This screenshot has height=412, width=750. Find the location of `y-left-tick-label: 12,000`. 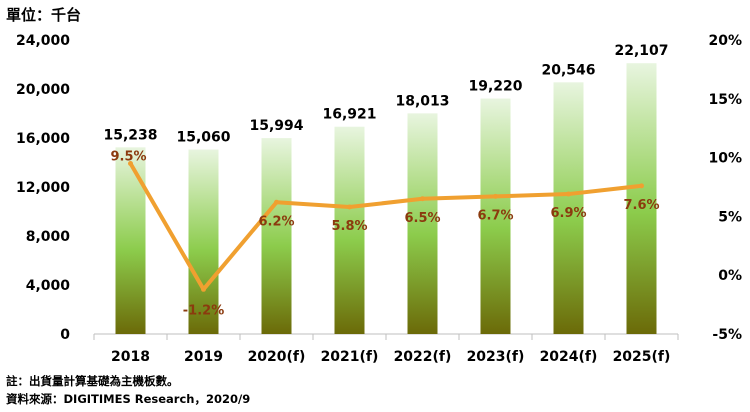

y-left-tick-label: 12,000 is located at coordinates (43, 188).